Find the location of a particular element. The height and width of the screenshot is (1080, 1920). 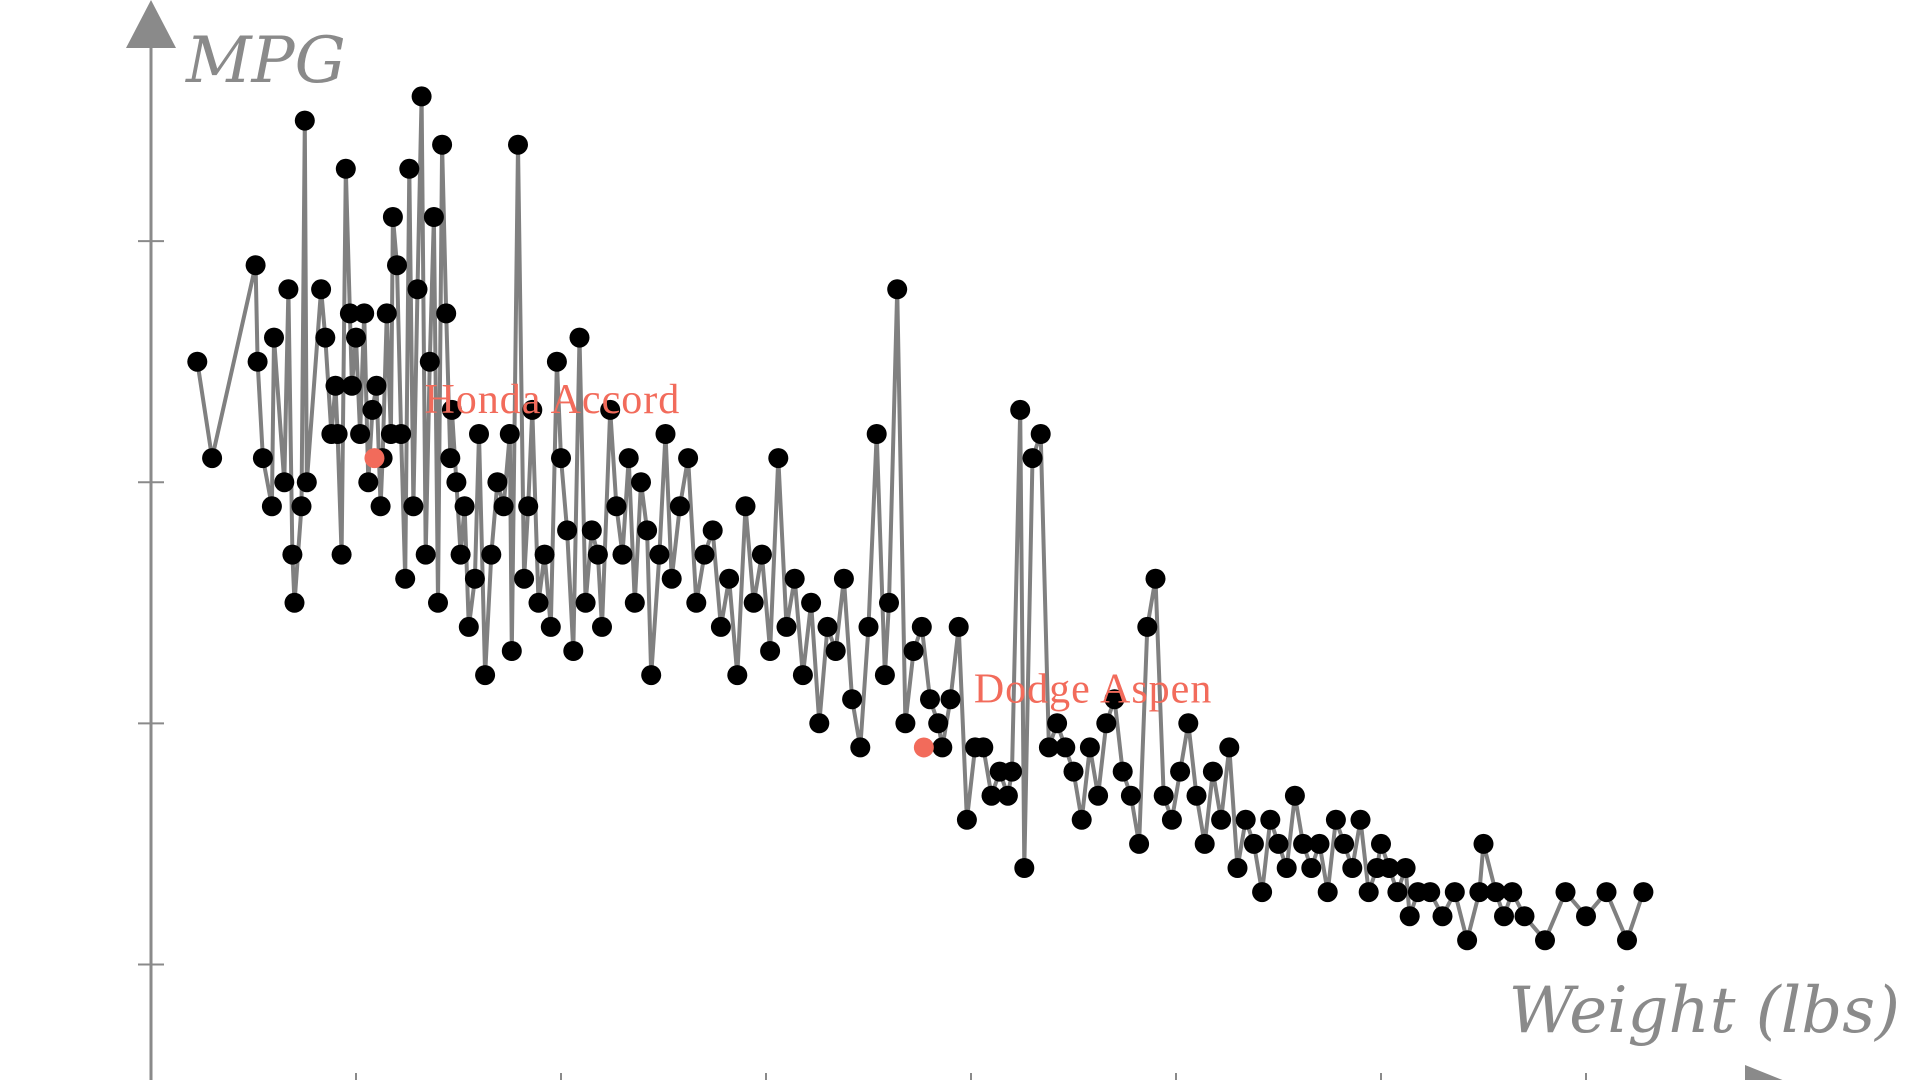

annotation-label-0: Honda Accord is located at coordinates (552, 400).